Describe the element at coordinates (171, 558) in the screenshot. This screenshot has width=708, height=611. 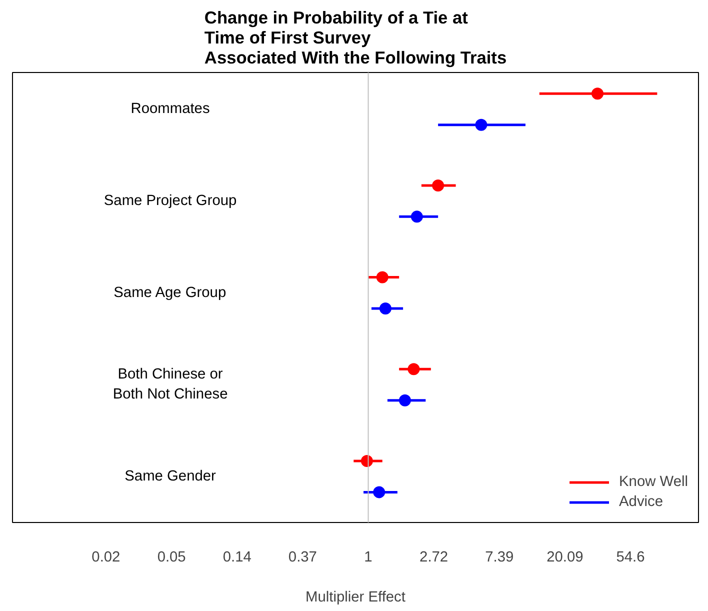
I see `x-tick-label: 0.05` at that location.